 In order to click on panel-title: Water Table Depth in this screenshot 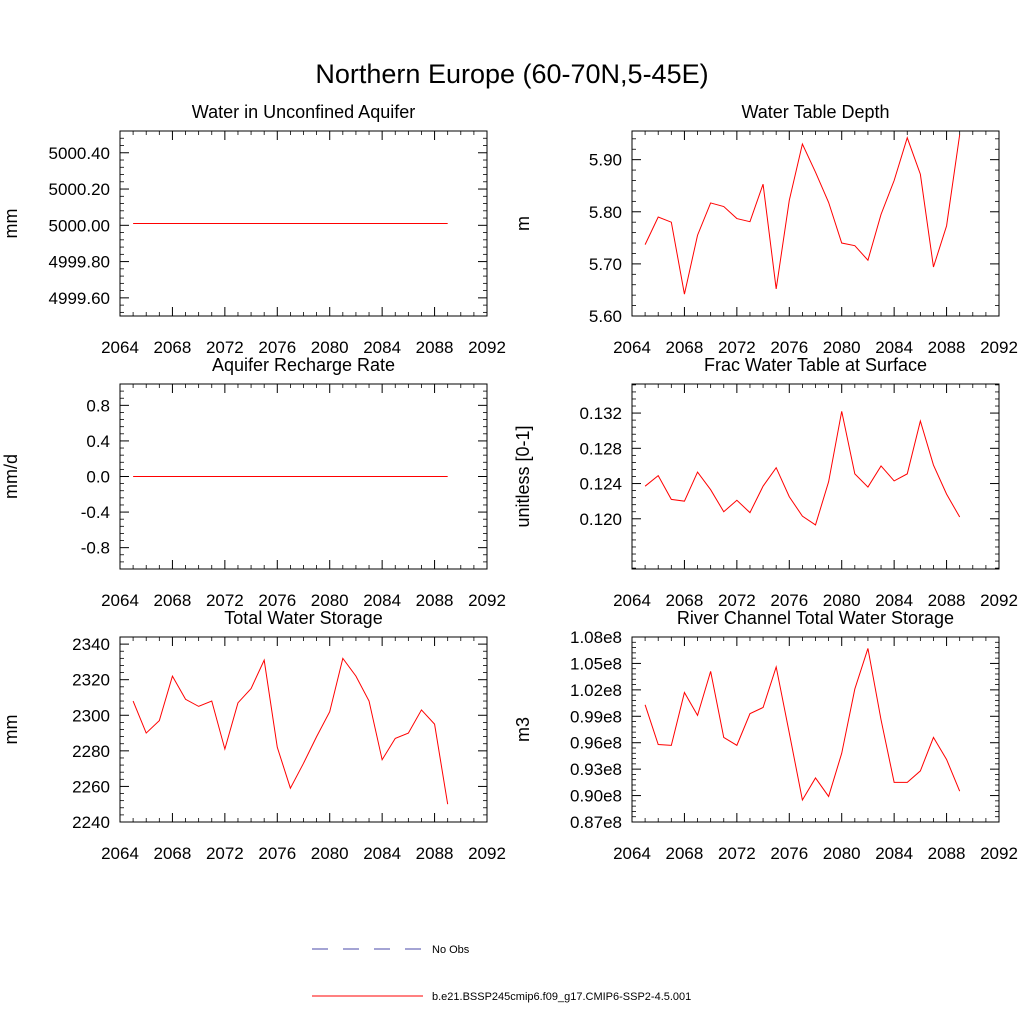, I will do `click(815, 112)`.